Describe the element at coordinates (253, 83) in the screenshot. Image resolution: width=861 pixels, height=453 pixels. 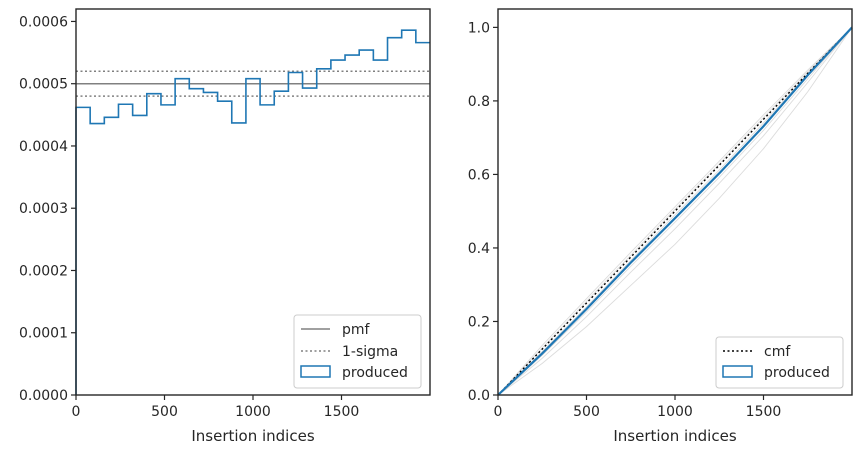
I see `left-reference-lines` at that location.